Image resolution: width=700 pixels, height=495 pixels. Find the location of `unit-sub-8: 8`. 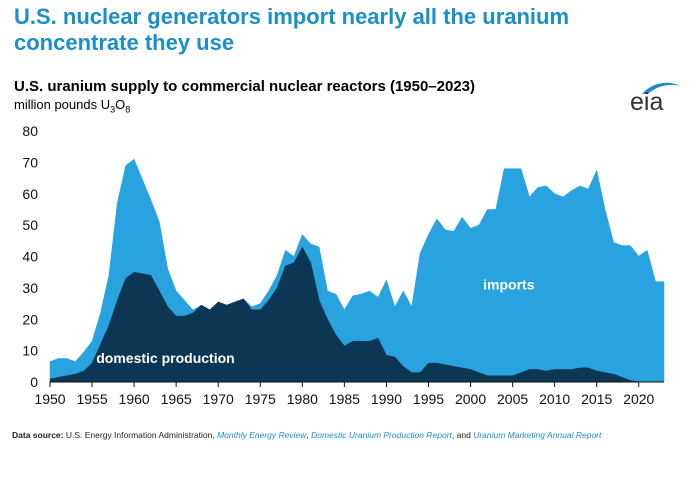

unit-sub-8: 8 is located at coordinates (128, 109).